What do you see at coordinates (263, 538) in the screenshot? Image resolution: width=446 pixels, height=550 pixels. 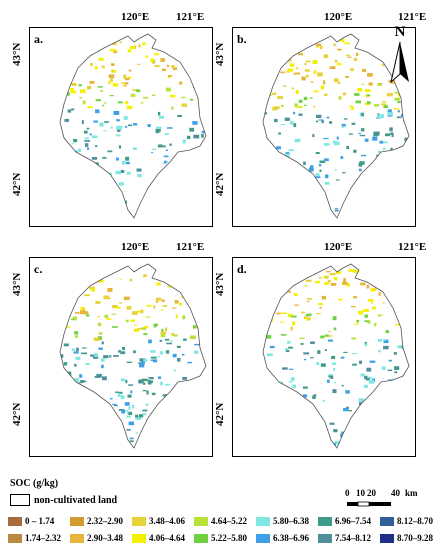 I see `legend-swatch` at bounding box center [263, 538].